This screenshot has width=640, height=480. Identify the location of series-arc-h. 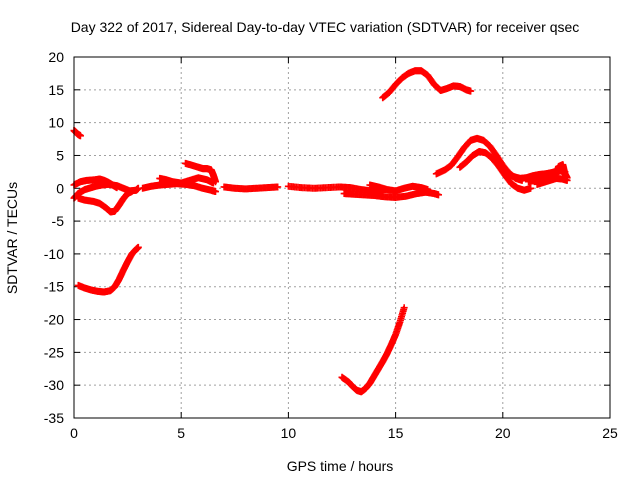
(200, 172).